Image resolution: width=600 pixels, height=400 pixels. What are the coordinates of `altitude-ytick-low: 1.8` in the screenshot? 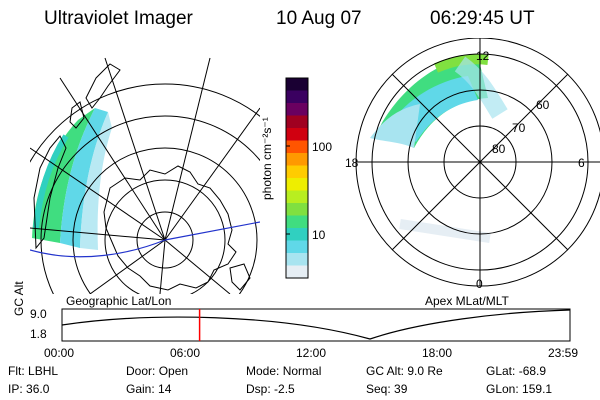 It's located at (38, 334).